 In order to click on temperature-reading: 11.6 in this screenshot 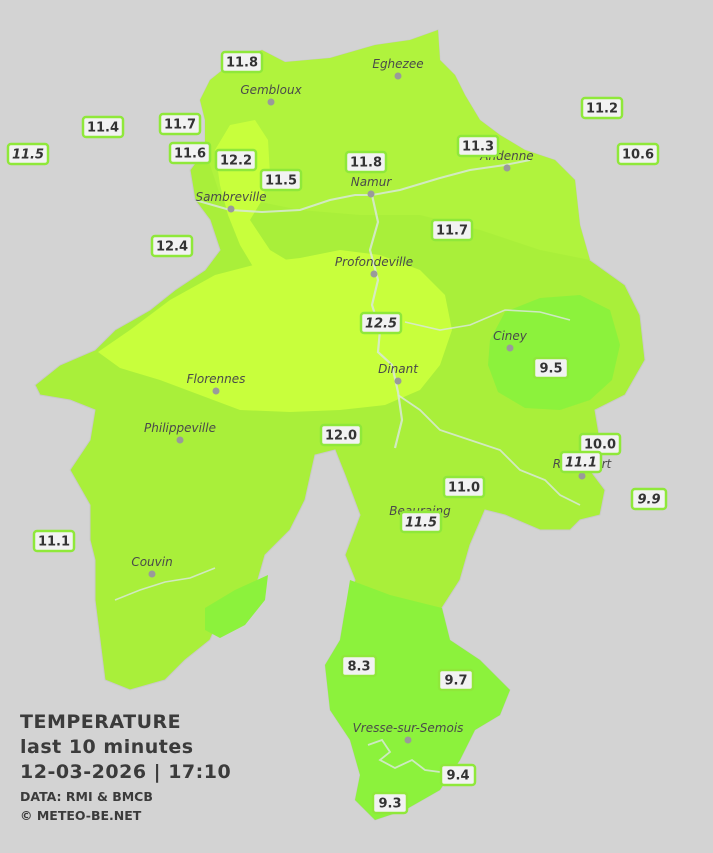, I will do `click(190, 153)`.